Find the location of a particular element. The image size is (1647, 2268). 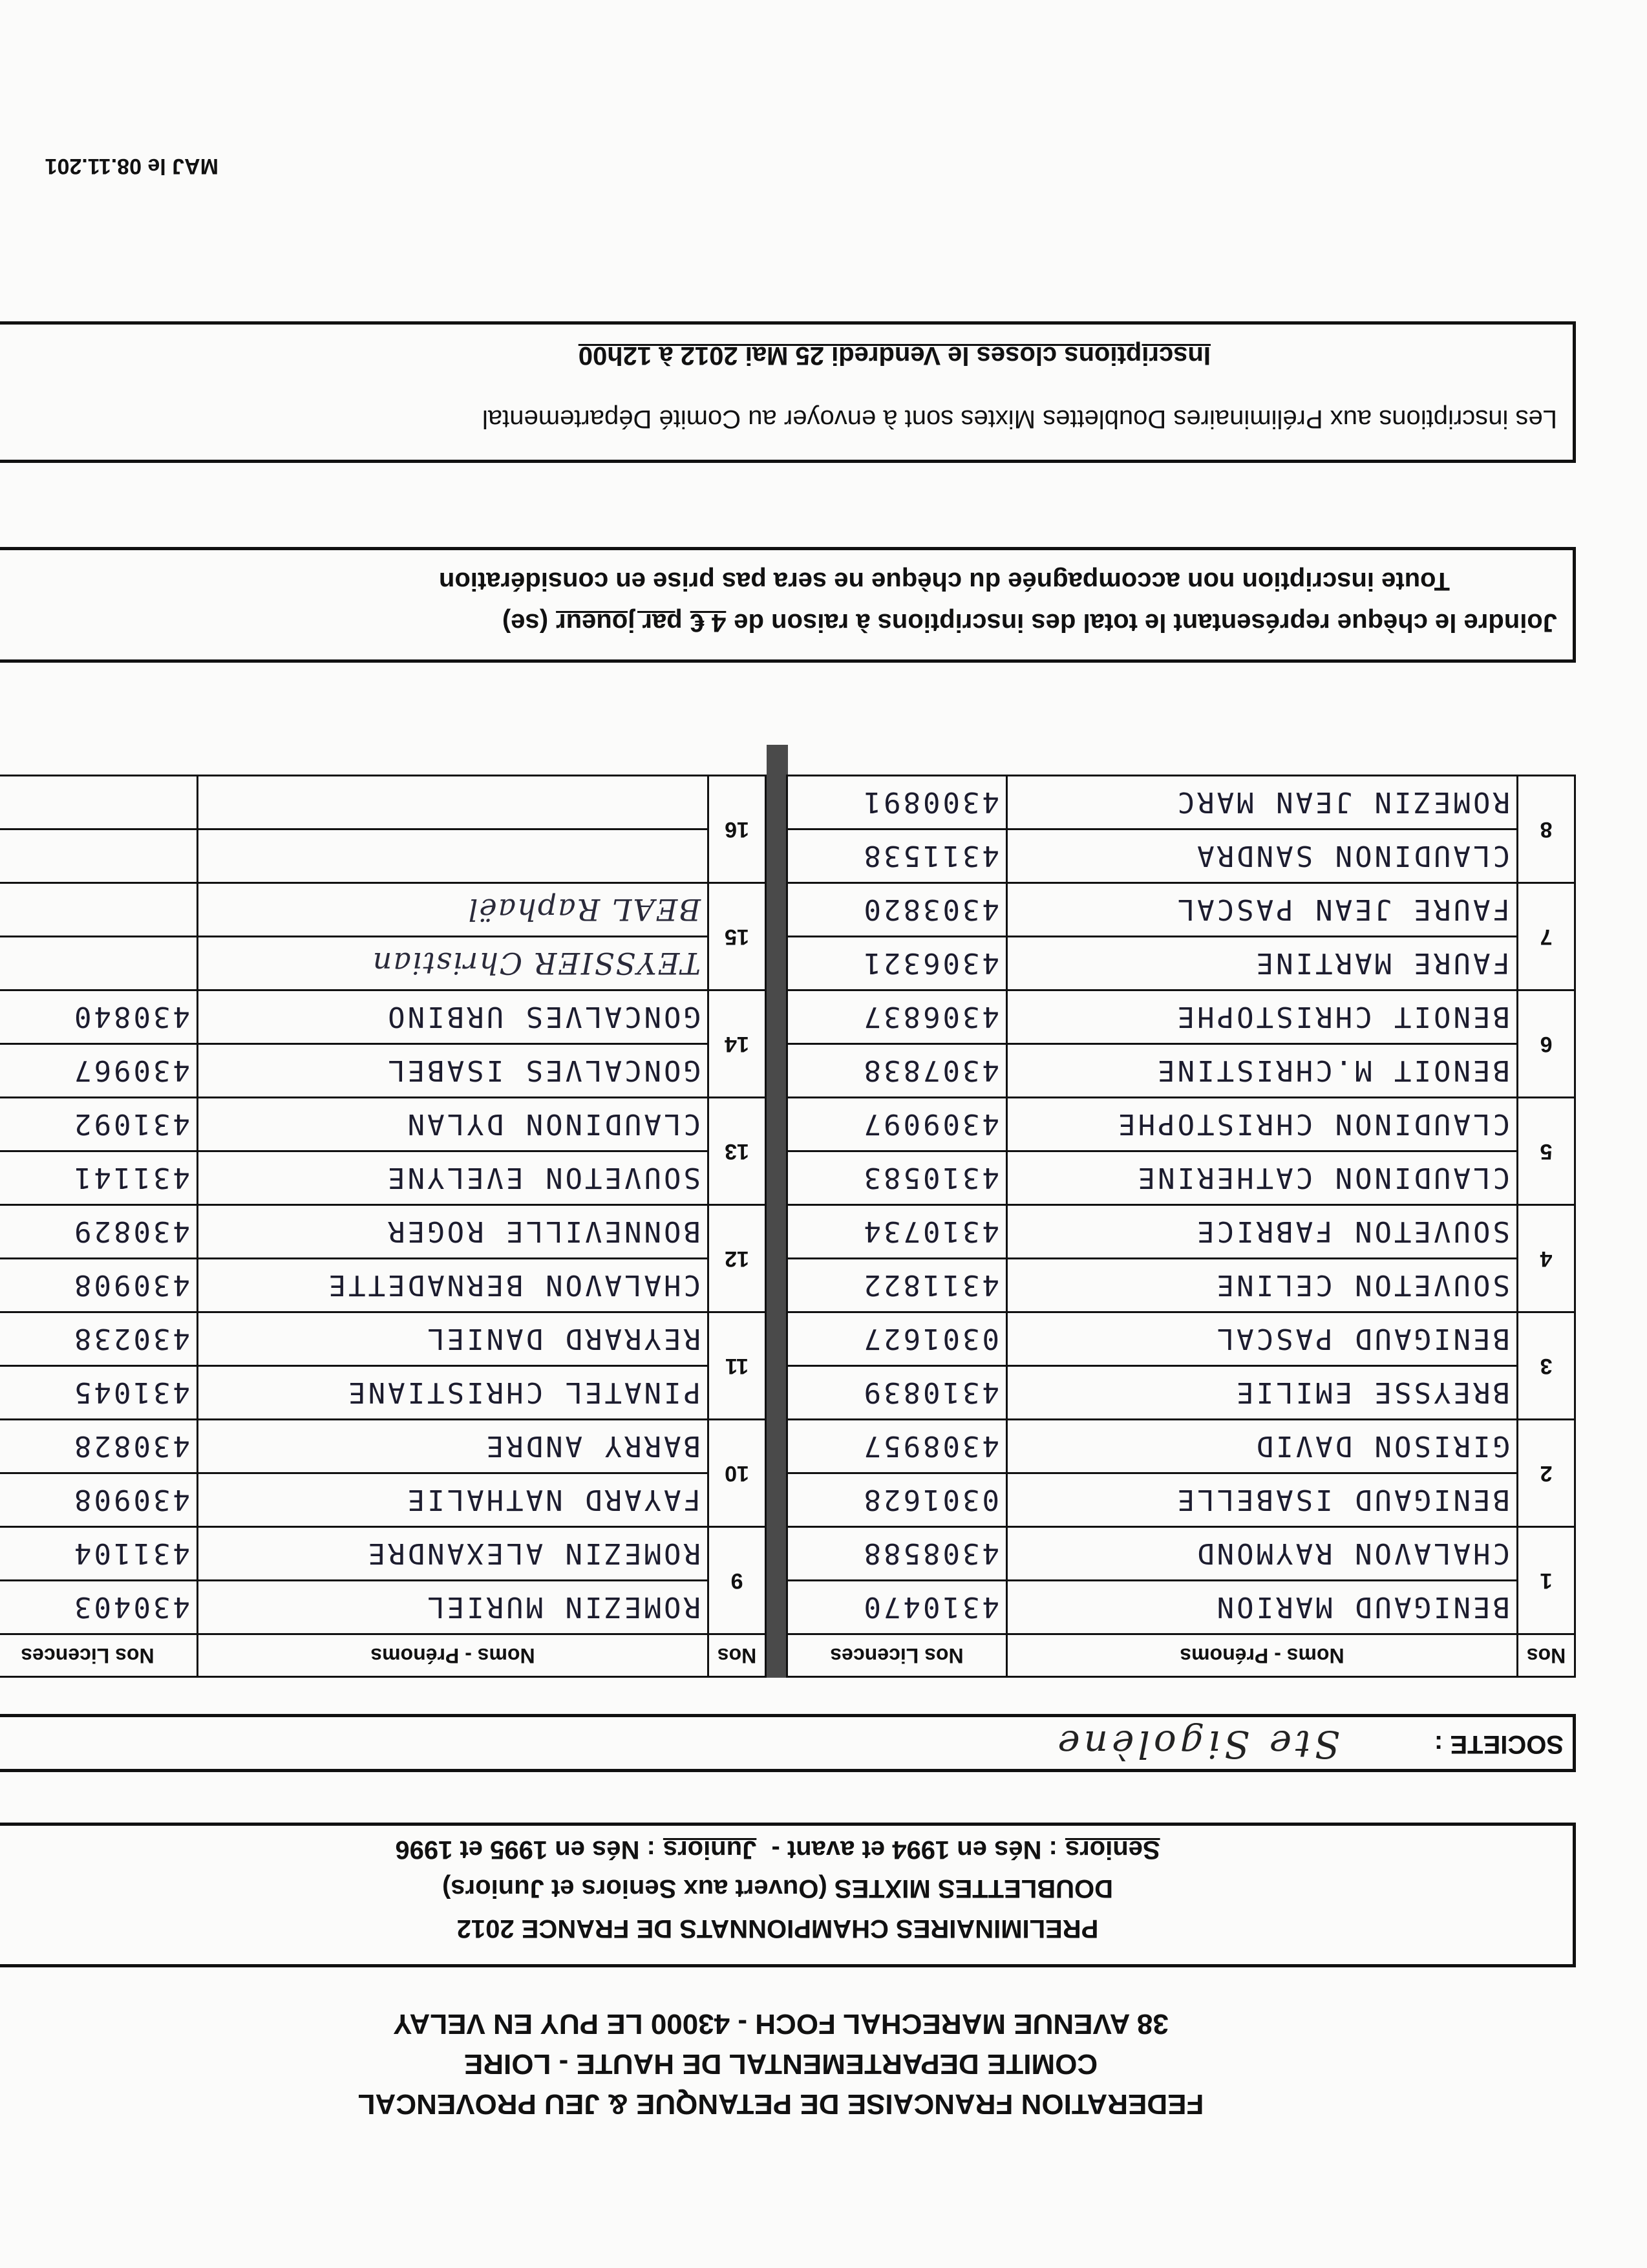

player-row: 9 ROMEZIN MURIEL 430403 is located at coordinates (383, 1580).